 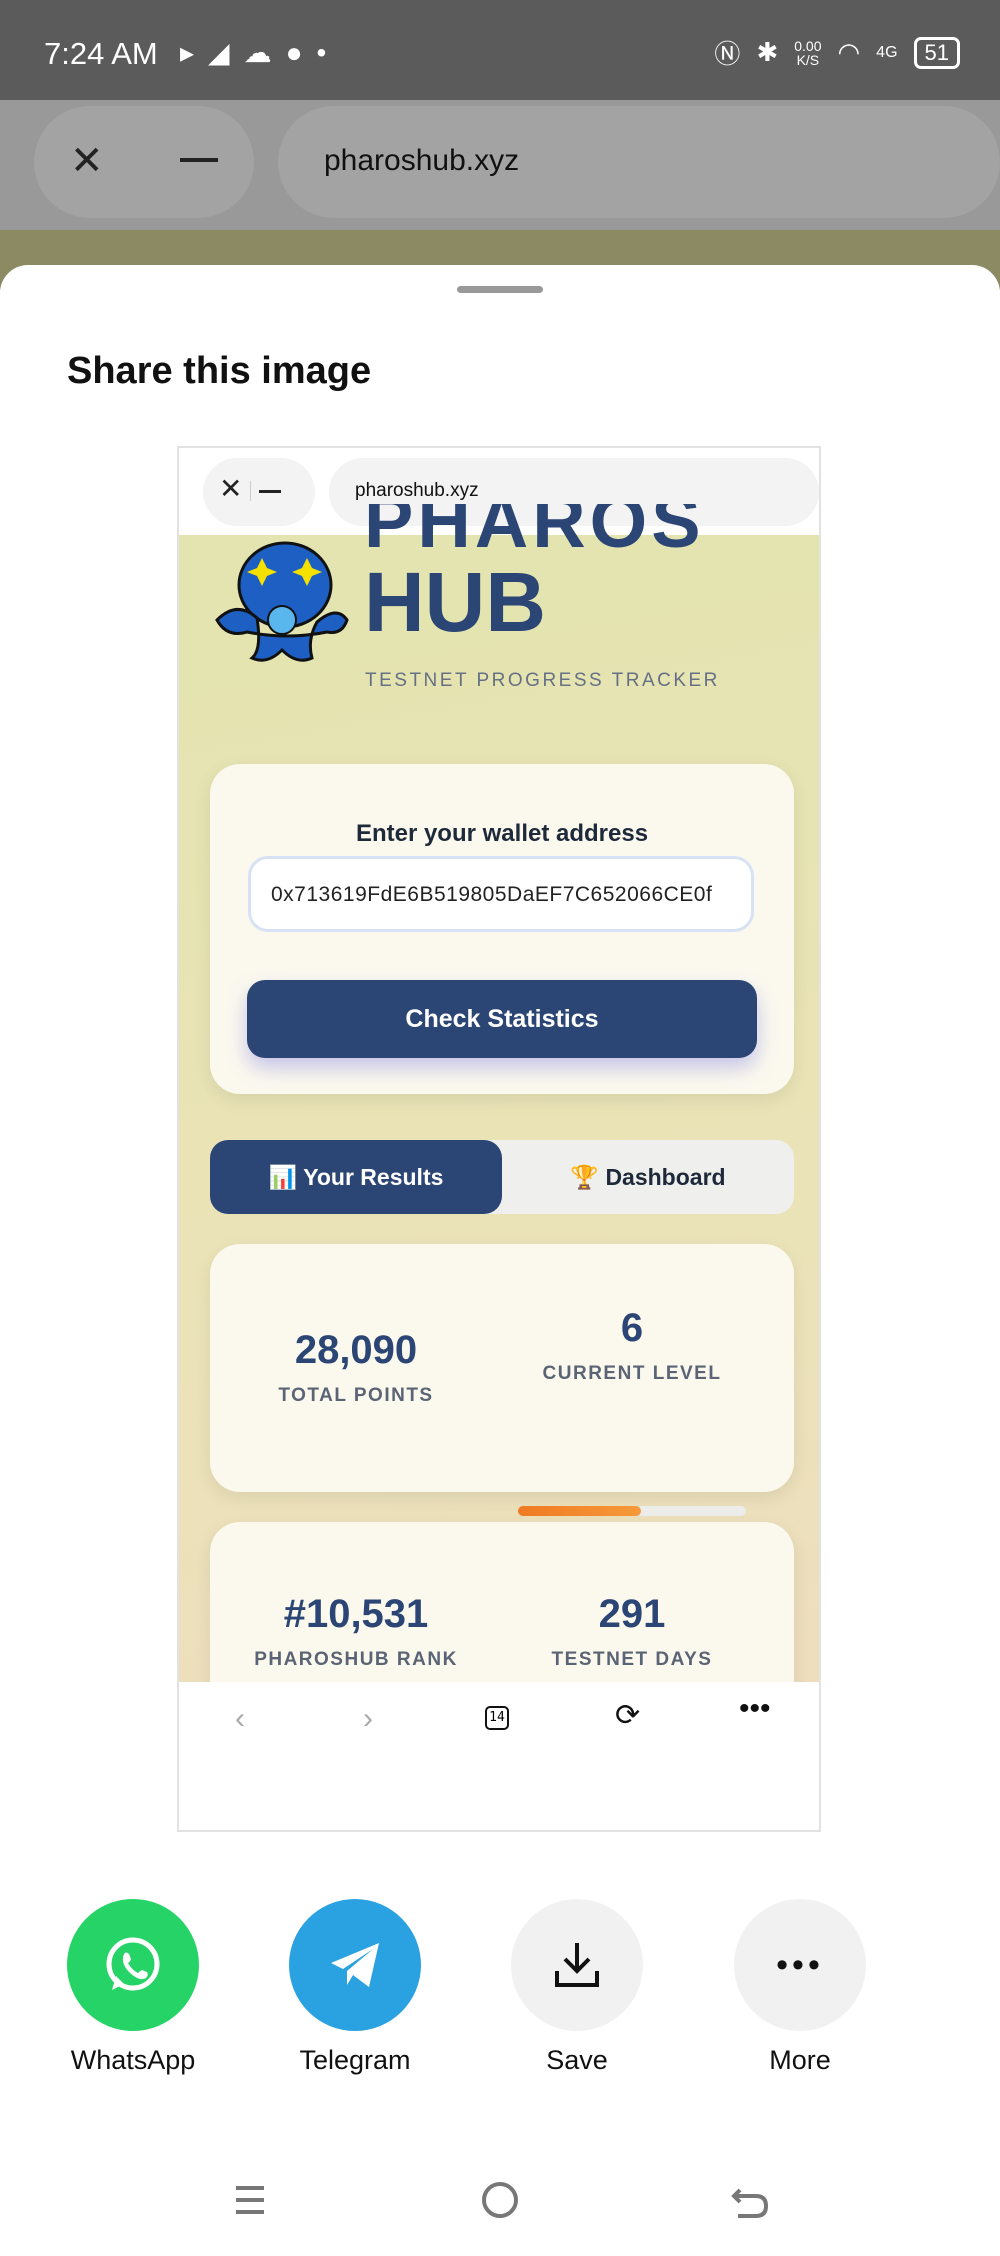 What do you see at coordinates (240, 1718) in the screenshot?
I see `back-icon: ‹` at bounding box center [240, 1718].